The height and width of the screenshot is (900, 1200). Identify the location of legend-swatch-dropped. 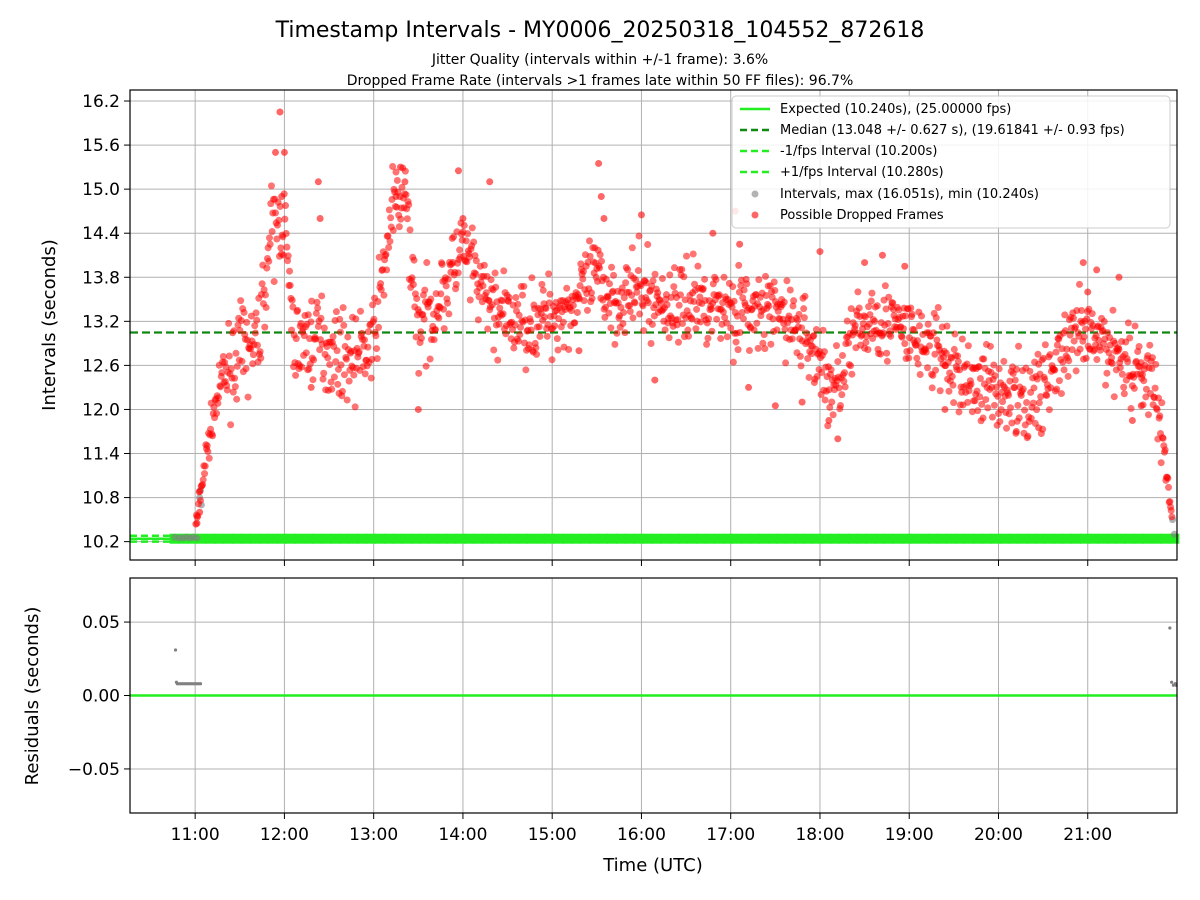
(755, 215).